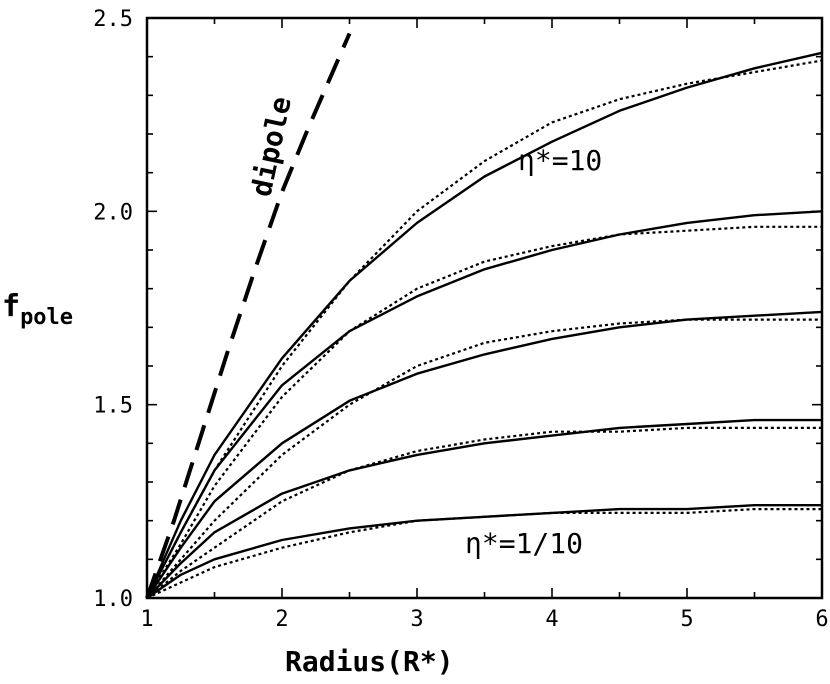 Image resolution: width=830 pixels, height=684 pixels. Describe the element at coordinates (369, 661) in the screenshot. I see `x-axis-label: Radius(R*)` at that location.